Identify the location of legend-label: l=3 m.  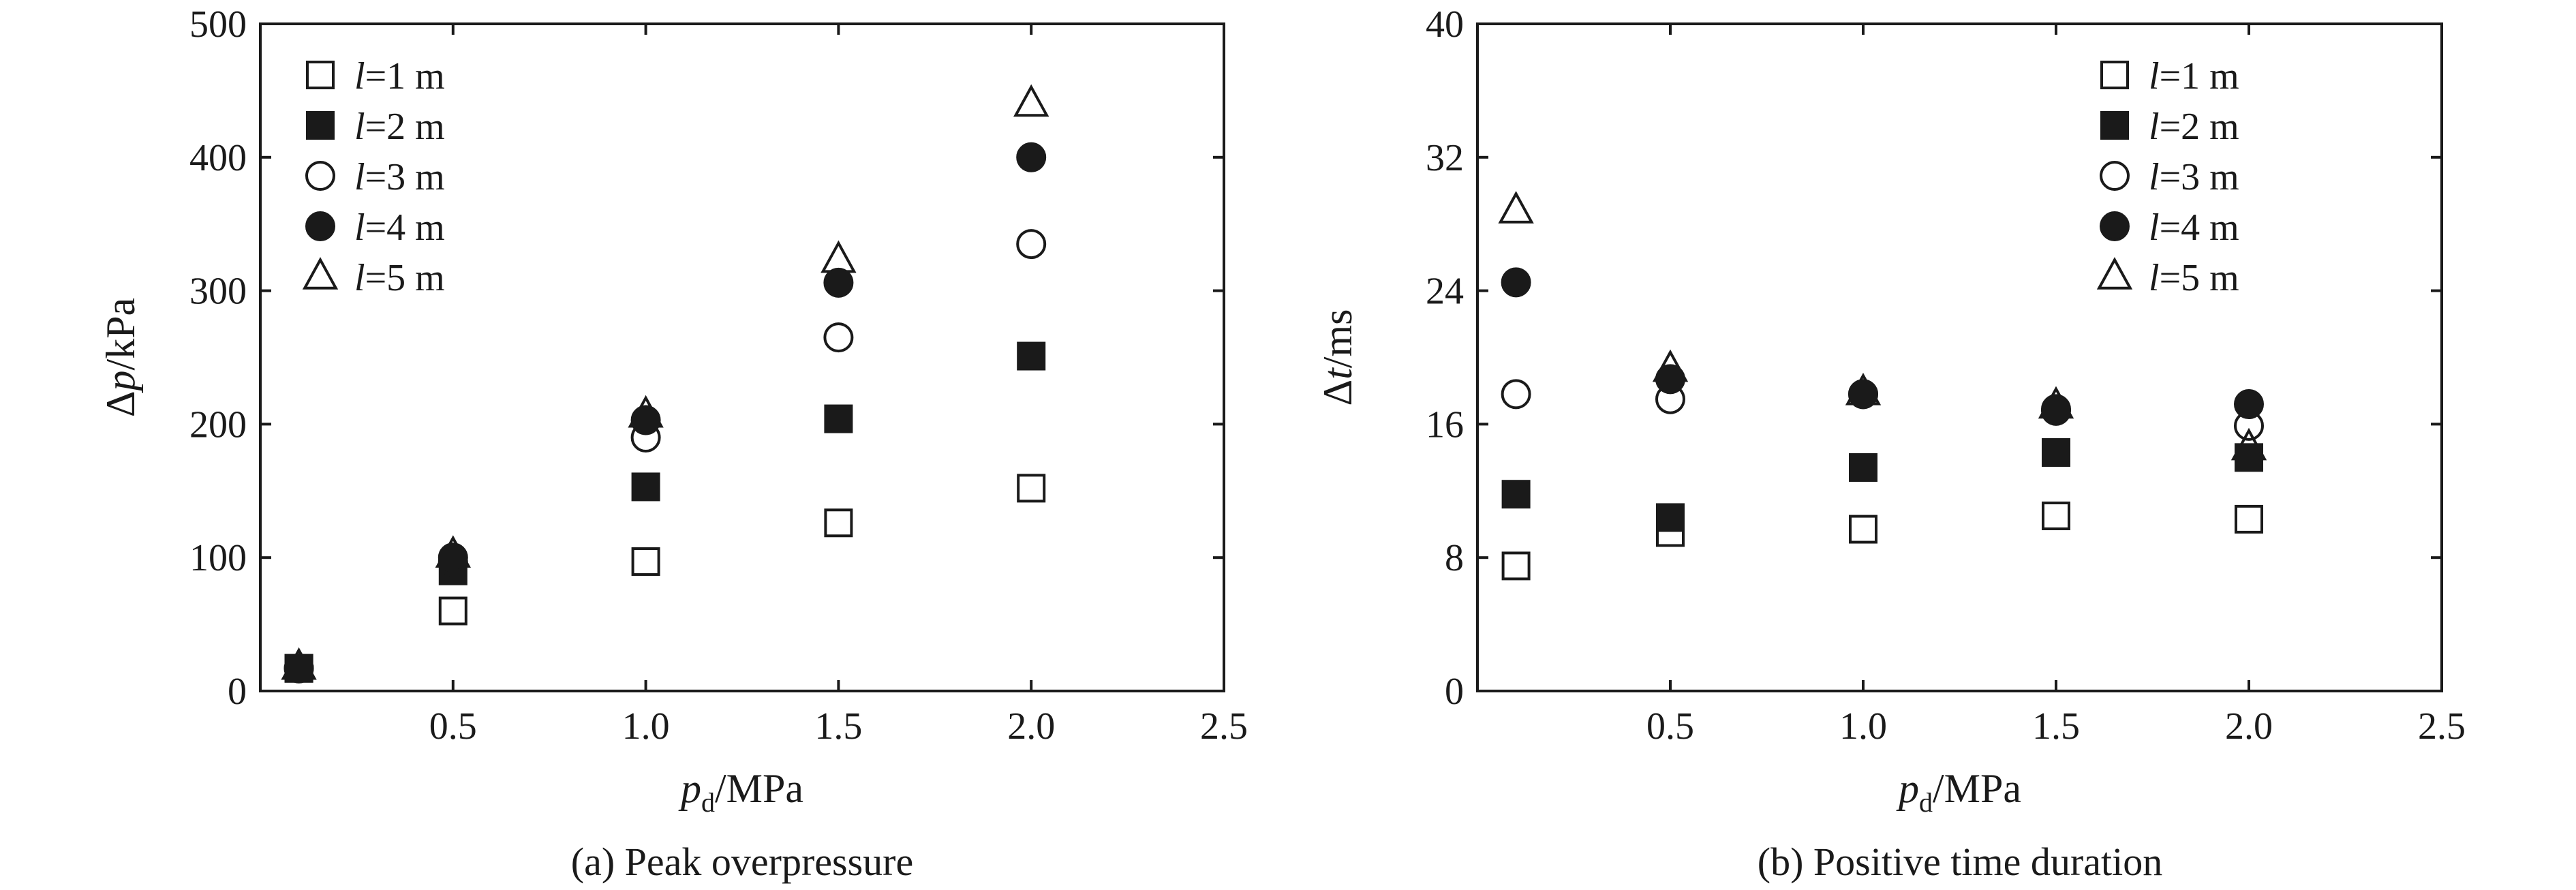
(399, 177).